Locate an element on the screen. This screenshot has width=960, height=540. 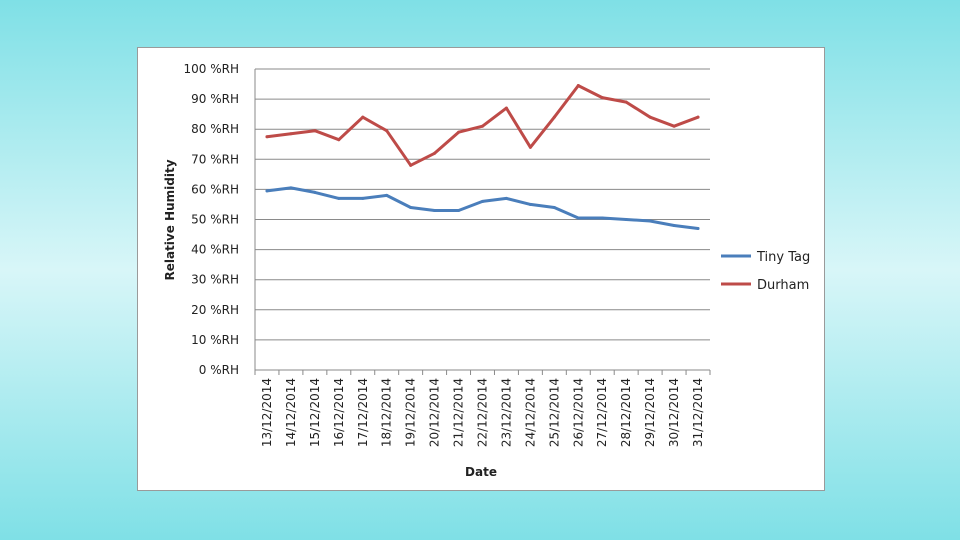
legend: Tiny Tag Durham is located at coordinates (765, 271).